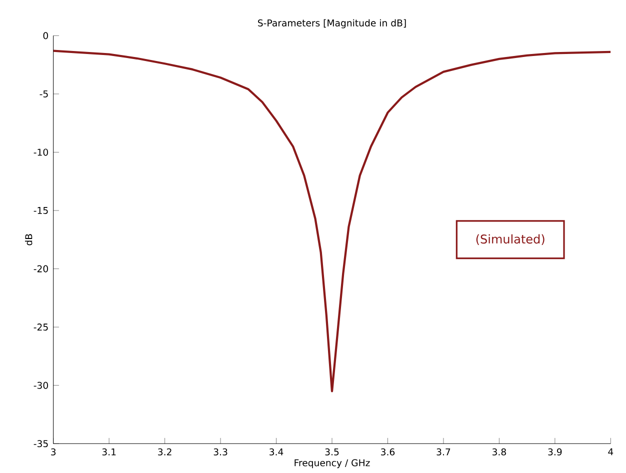  Describe the element at coordinates (555, 452) in the screenshot. I see `x-tick-label: 3.9` at that location.